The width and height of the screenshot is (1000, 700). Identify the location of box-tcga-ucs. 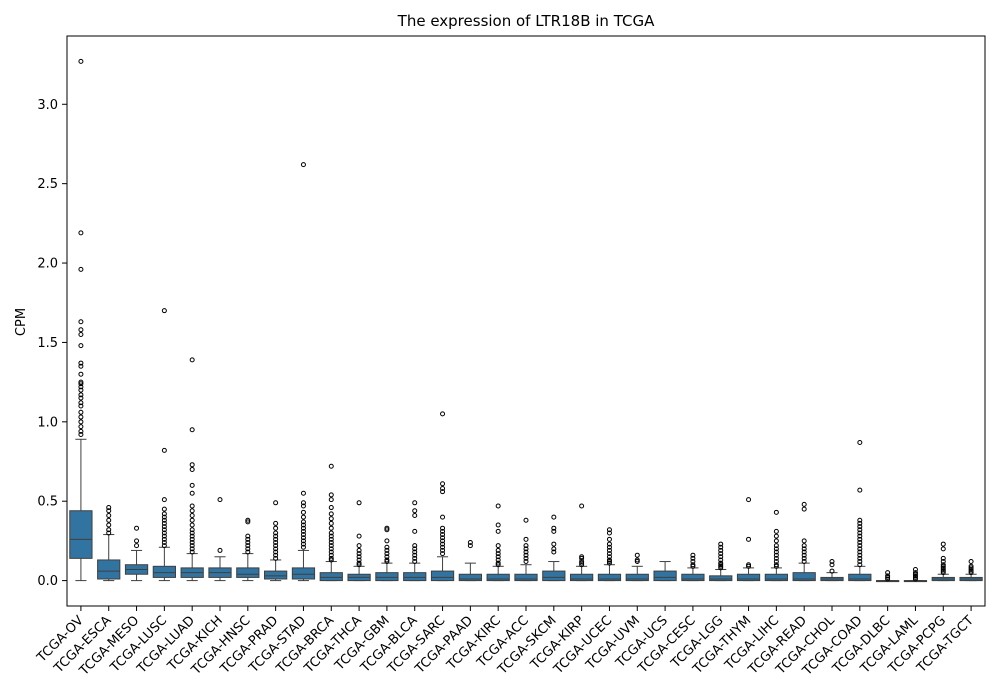
(665, 571).